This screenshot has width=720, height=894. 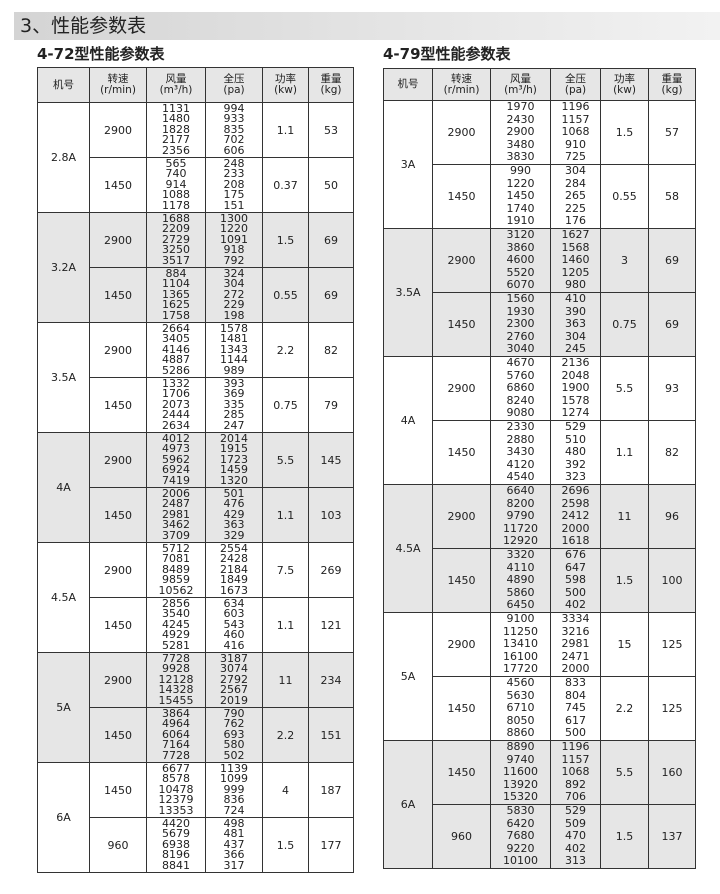 What do you see at coordinates (520, 708) in the screenshot?
I see `flow-cell: 4560 5630 6710 8050 8860` at bounding box center [520, 708].